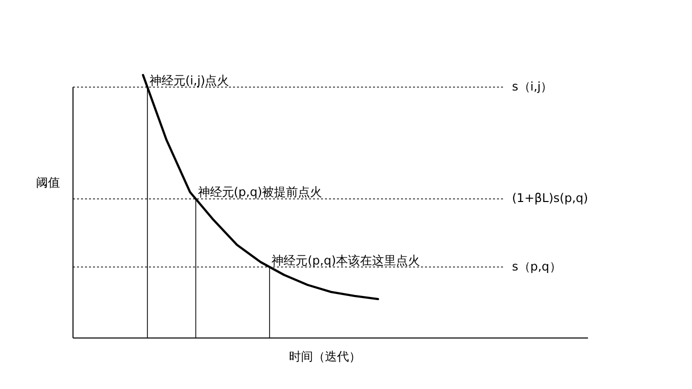  I want to click on annotation: 阈值, so click(48, 182).